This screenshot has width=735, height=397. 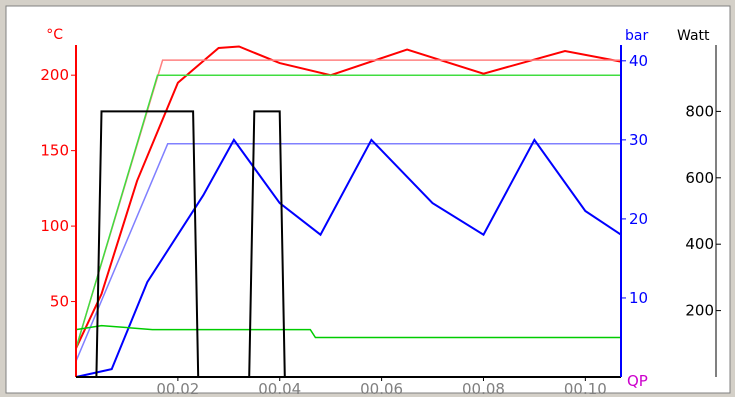 I want to click on pressure-tick-label: 10, so click(x=638, y=298).